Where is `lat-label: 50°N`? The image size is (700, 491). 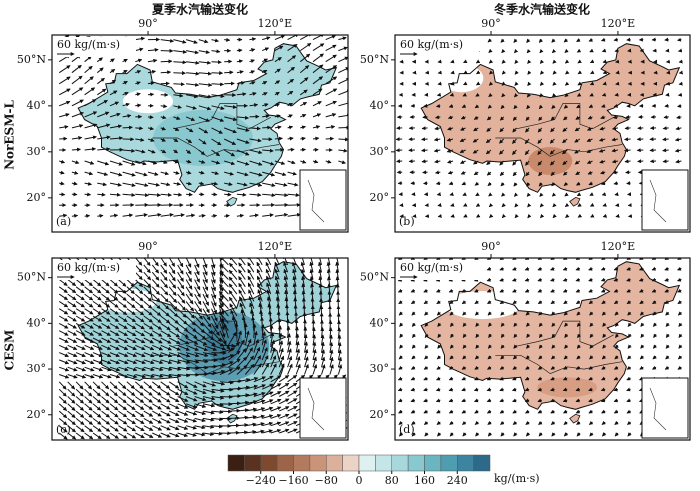 lat-label: 50°N is located at coordinates (374, 277).